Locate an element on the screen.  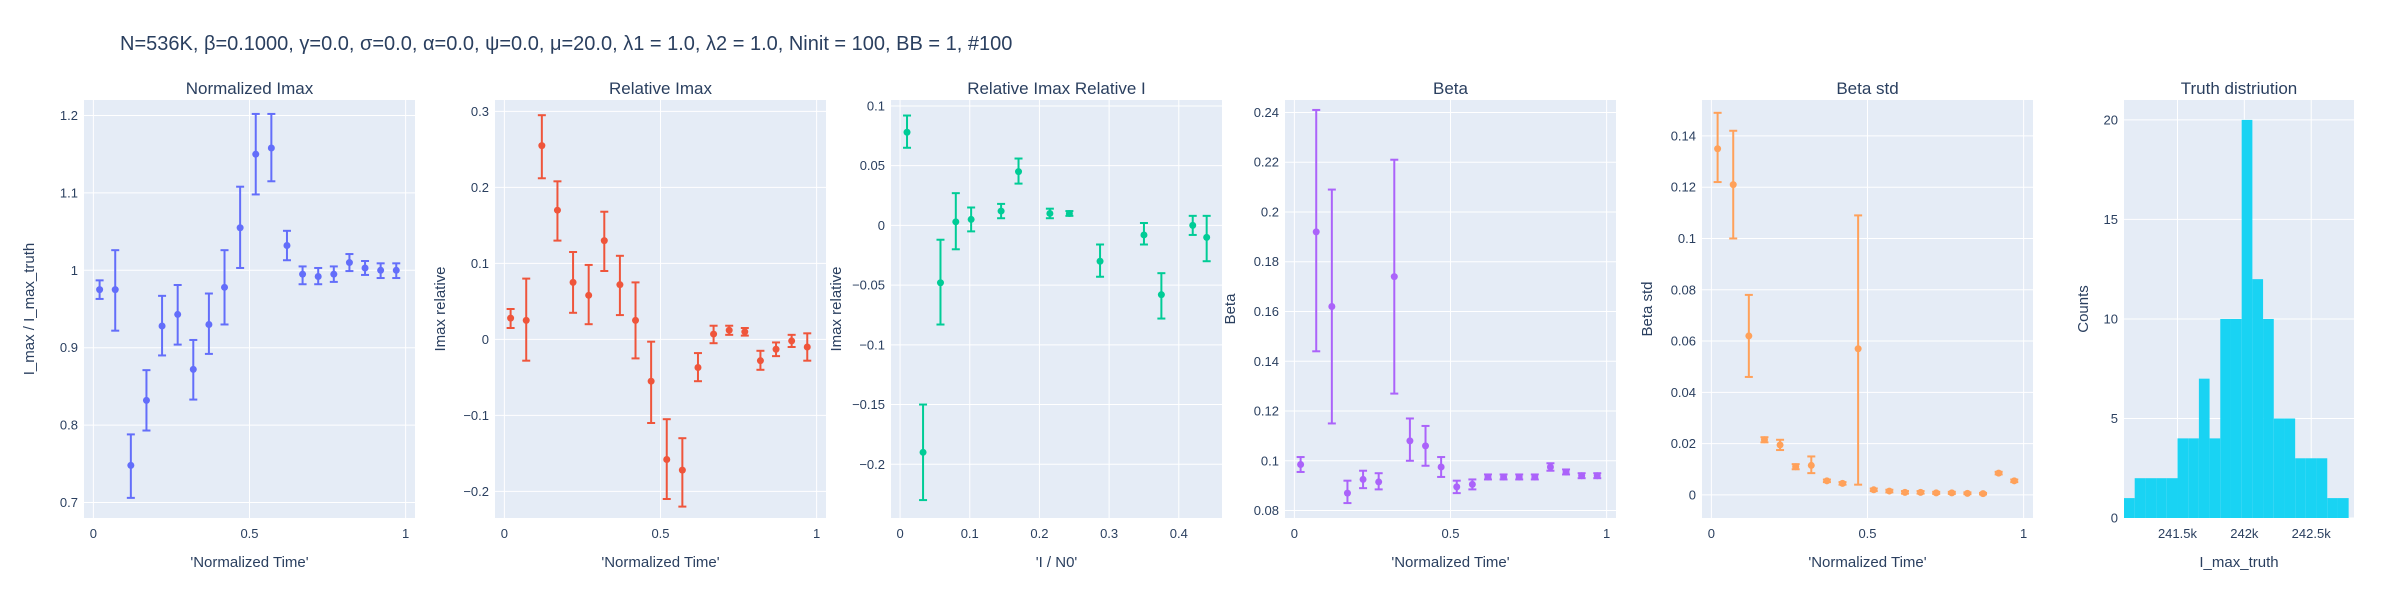
y-tick-label: 0.06 is located at coordinates (1683, 341).